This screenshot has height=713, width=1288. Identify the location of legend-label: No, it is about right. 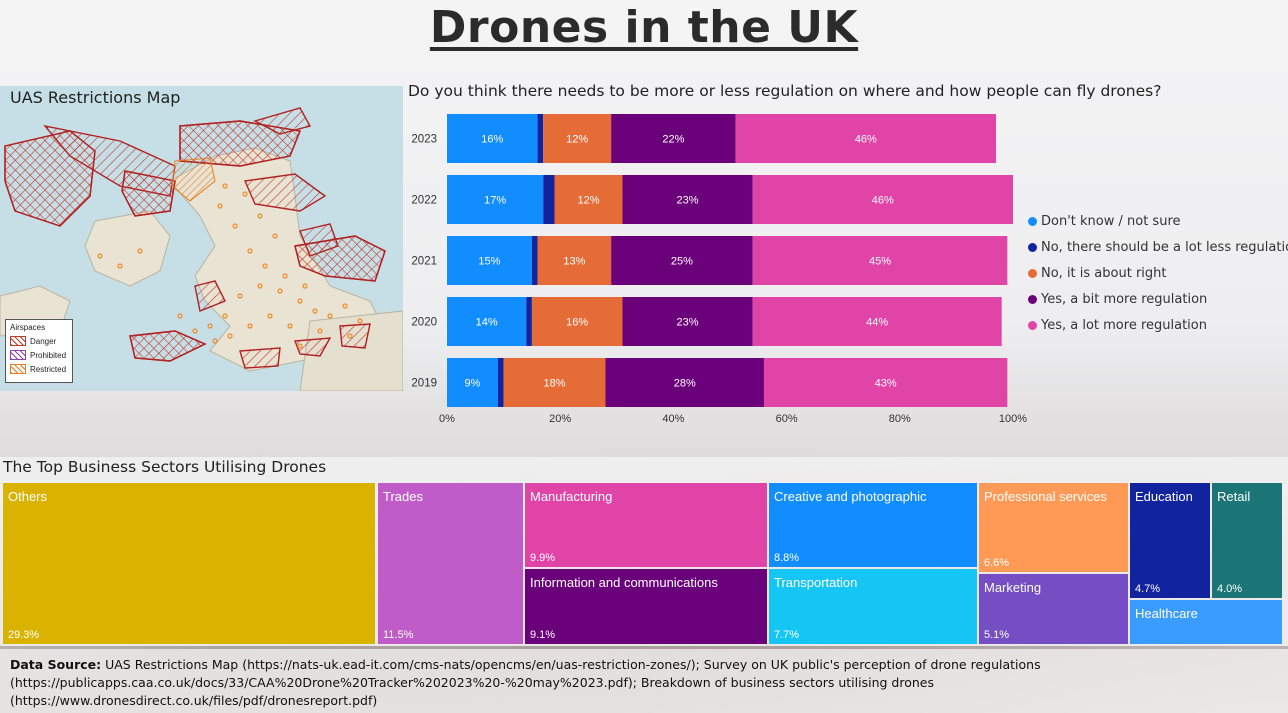
(1104, 273).